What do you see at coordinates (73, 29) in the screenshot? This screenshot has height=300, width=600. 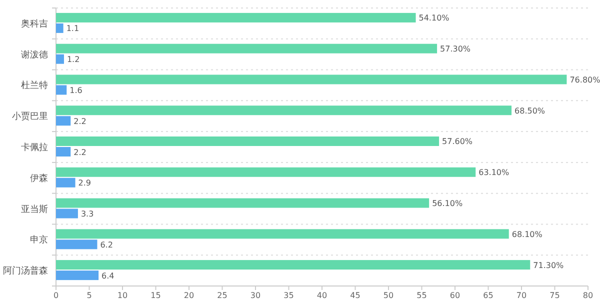 I see `data-label: 1.1` at bounding box center [73, 29].